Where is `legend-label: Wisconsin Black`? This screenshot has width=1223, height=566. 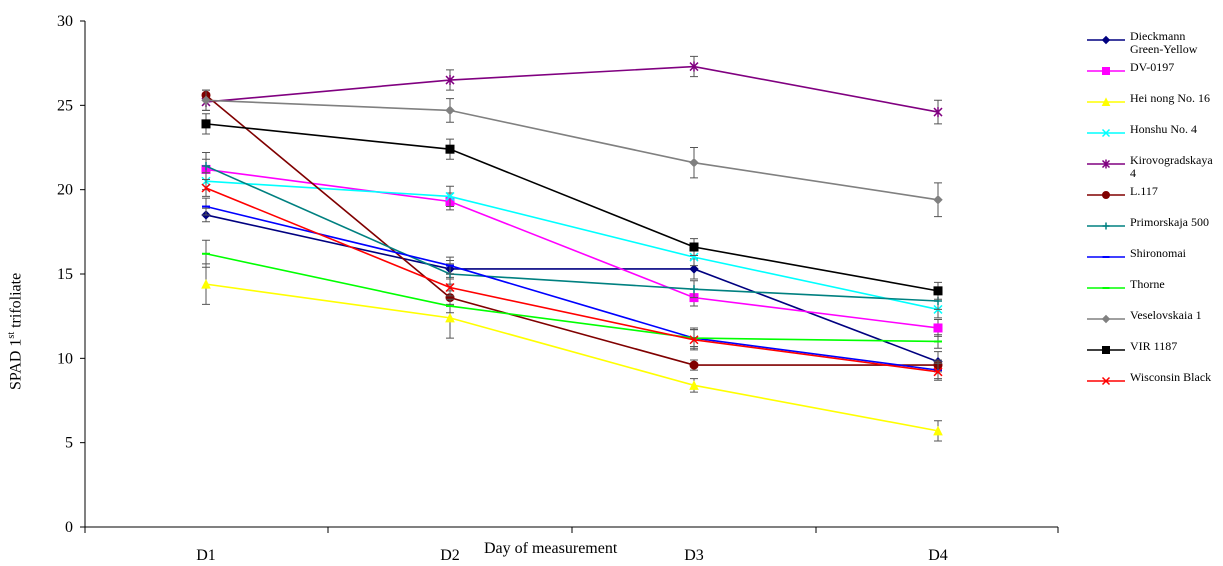
legend-label: Wisconsin Black is located at coordinates (1171, 377).